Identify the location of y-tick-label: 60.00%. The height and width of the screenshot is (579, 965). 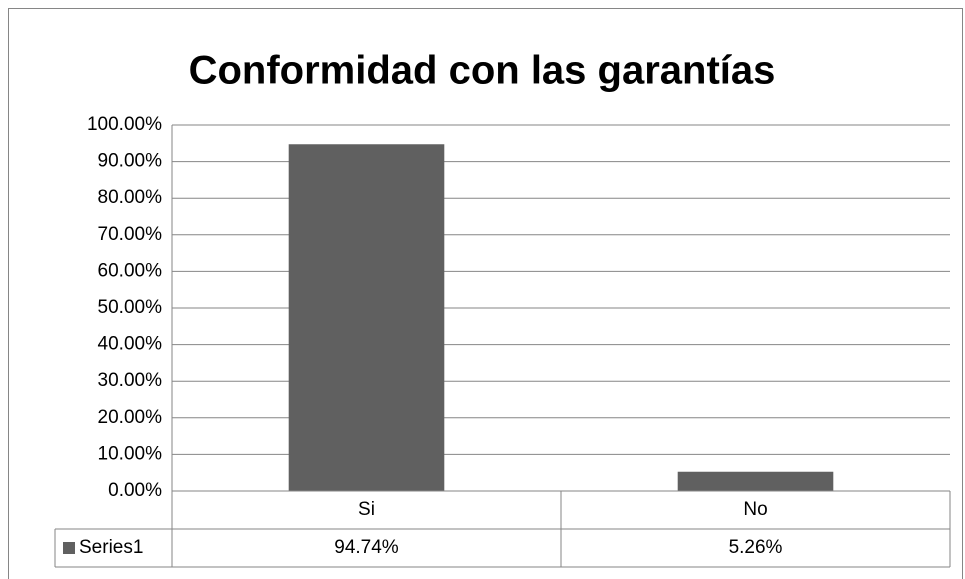
(130, 270).